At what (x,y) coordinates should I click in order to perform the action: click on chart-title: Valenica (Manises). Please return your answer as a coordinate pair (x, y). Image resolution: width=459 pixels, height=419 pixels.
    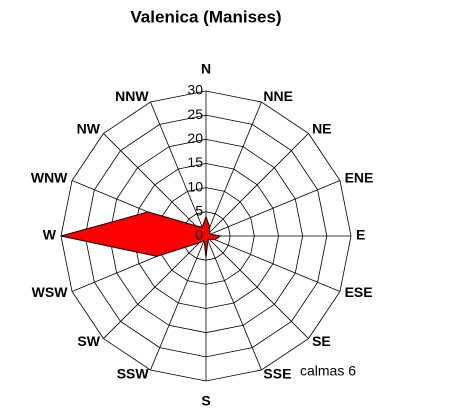
    Looking at the image, I should click on (205, 16).